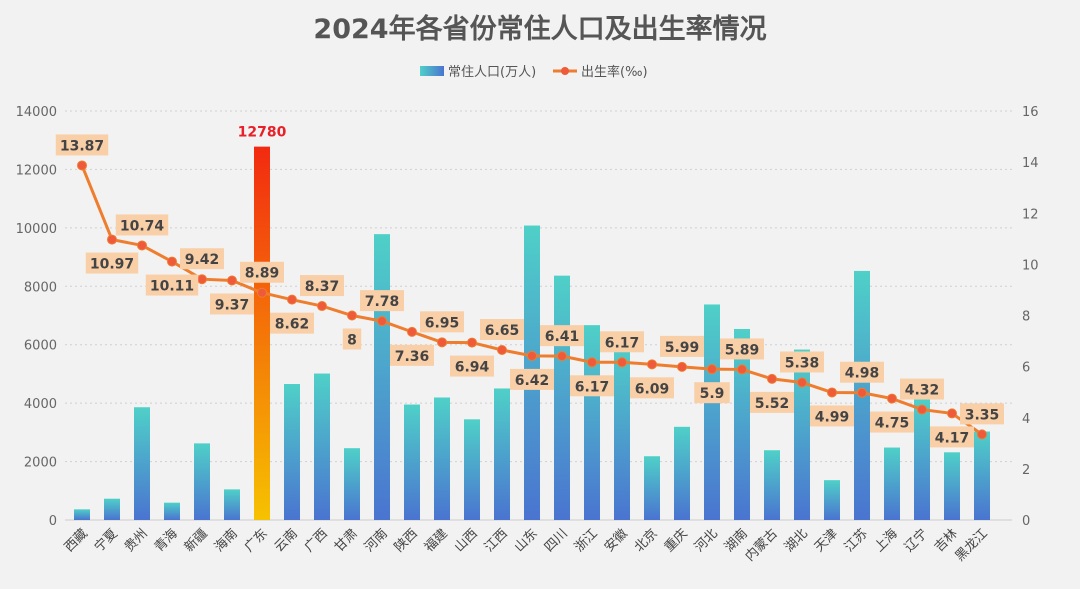 This screenshot has height=589, width=1080. What do you see at coordinates (40, 404) in the screenshot?
I see `y-left-tick-label: 4000` at bounding box center [40, 404].